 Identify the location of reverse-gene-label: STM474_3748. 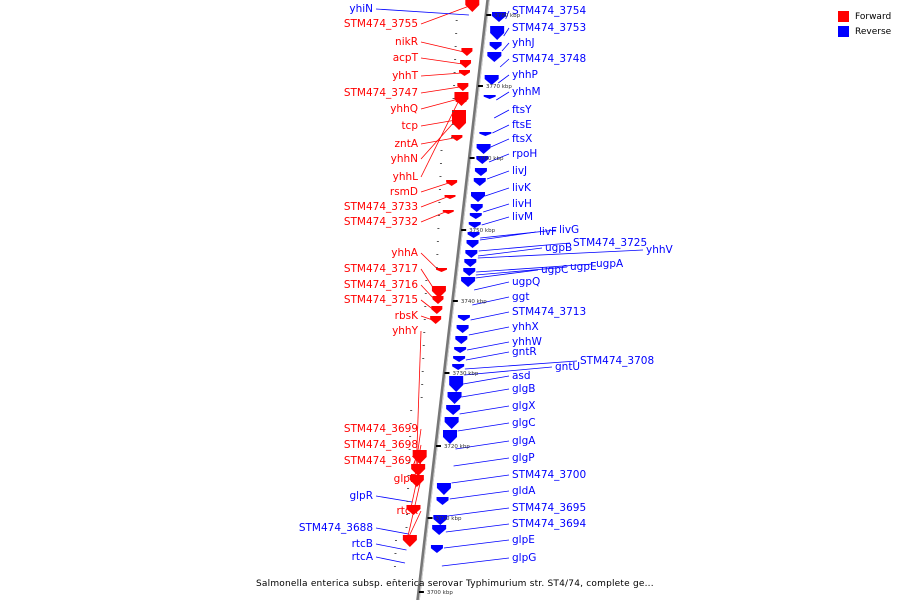
(549, 59).